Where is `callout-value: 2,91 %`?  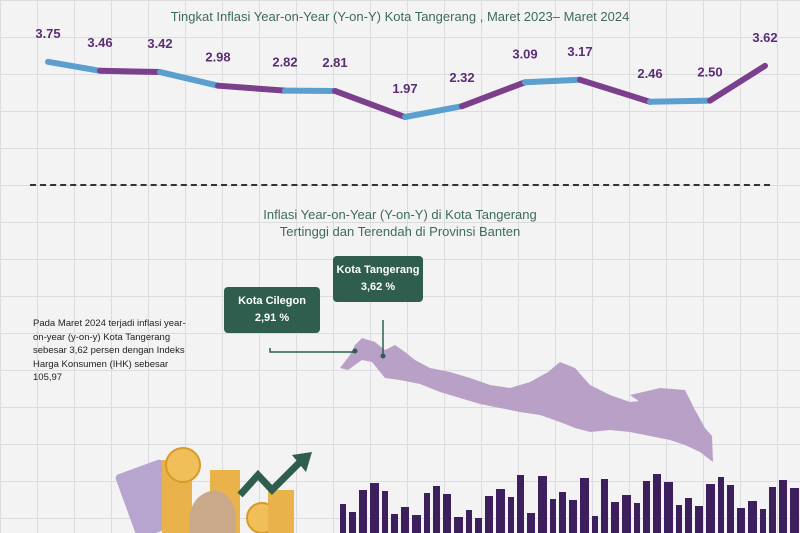
callout-value: 2,91 % is located at coordinates (272, 318).